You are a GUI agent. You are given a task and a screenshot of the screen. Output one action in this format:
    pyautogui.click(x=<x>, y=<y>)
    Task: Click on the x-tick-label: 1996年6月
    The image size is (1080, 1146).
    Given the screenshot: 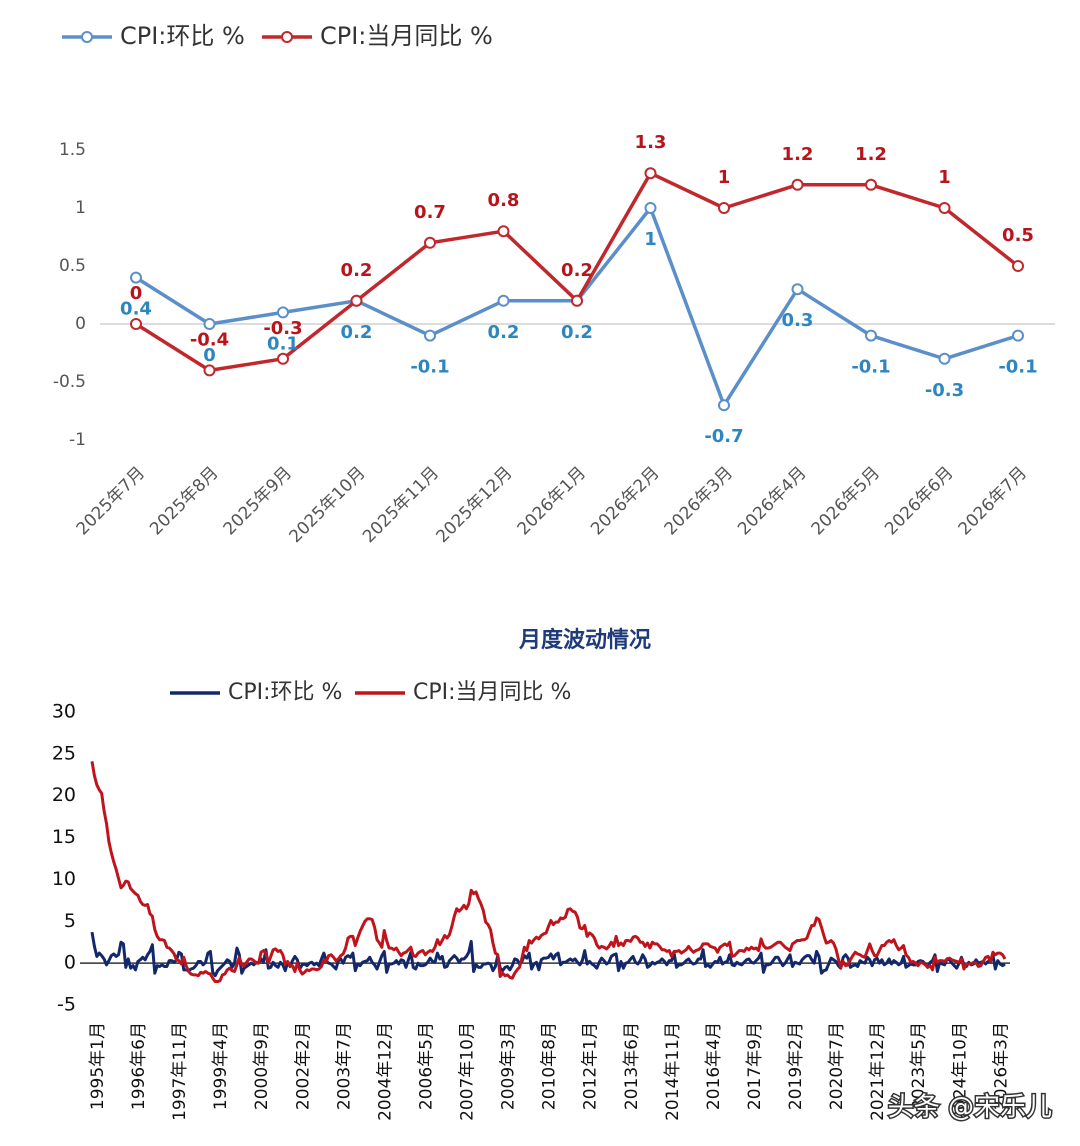 What is the action you would take?
    pyautogui.click(x=139, y=1066)
    